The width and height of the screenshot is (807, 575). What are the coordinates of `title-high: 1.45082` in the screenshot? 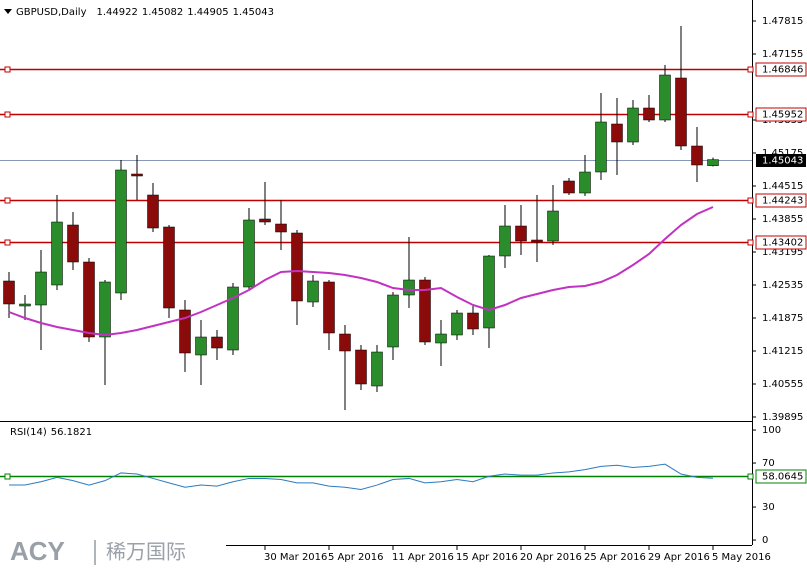 It's located at (162, 12).